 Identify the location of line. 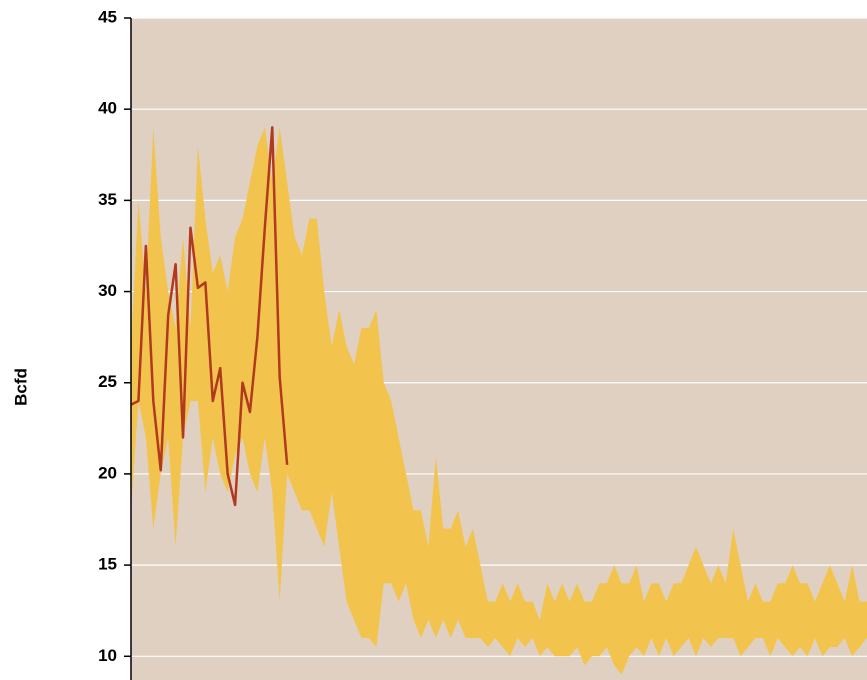
(209, 316).